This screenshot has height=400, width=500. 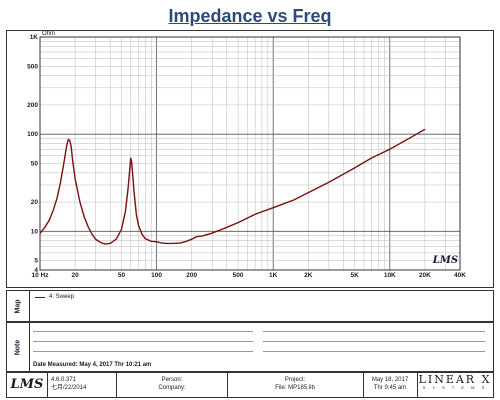 What do you see at coordinates (390, 388) in the screenshot?
I see `footer-time: Thr 9:45 am` at bounding box center [390, 388].